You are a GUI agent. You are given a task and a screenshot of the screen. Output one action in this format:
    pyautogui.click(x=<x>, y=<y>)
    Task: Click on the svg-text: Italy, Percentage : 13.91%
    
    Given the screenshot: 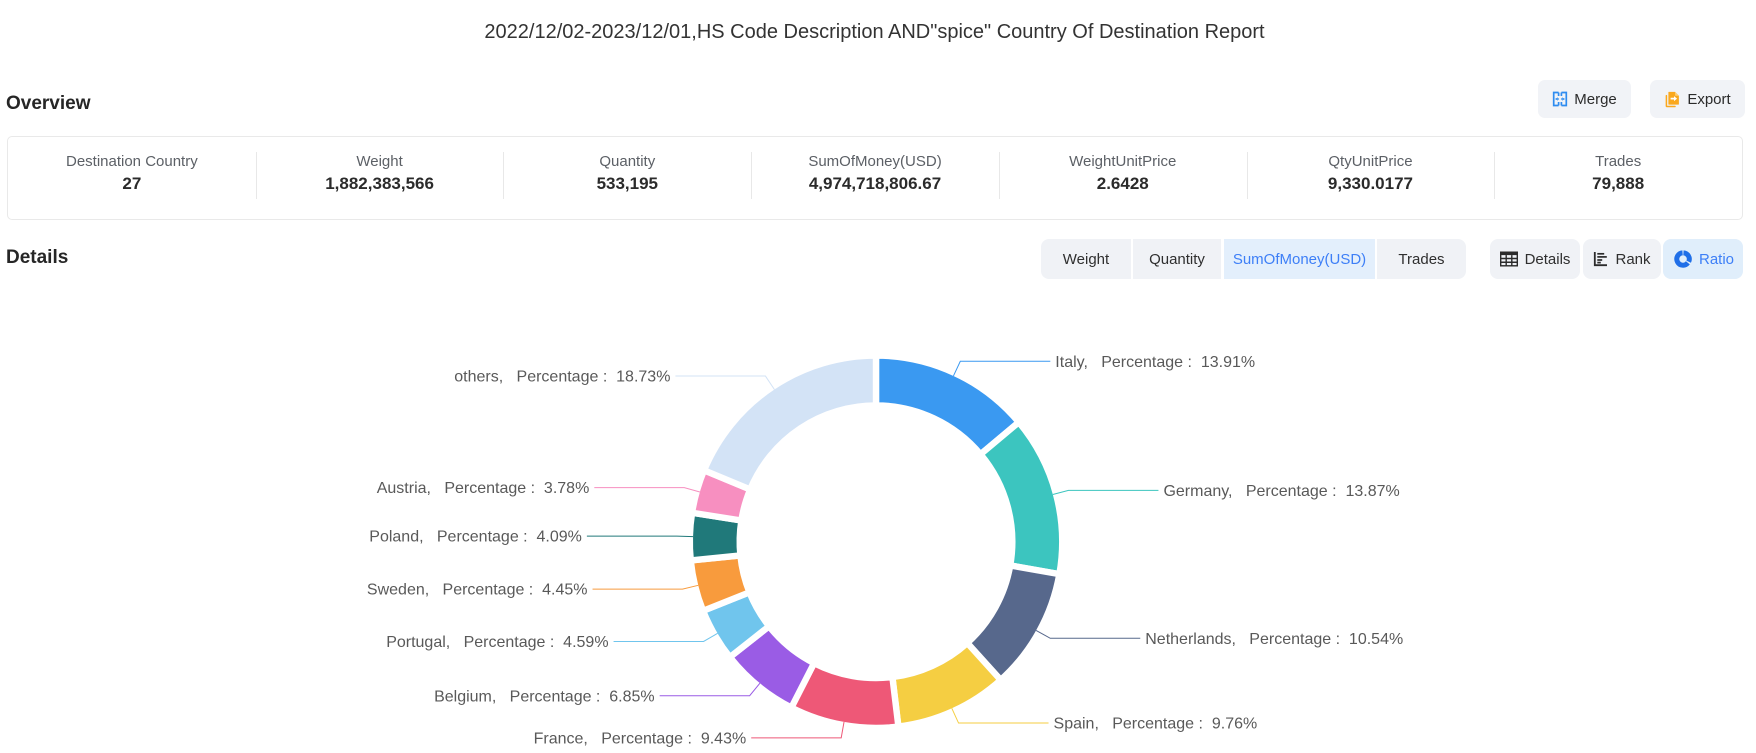 What is the action you would take?
    pyautogui.click(x=1155, y=362)
    